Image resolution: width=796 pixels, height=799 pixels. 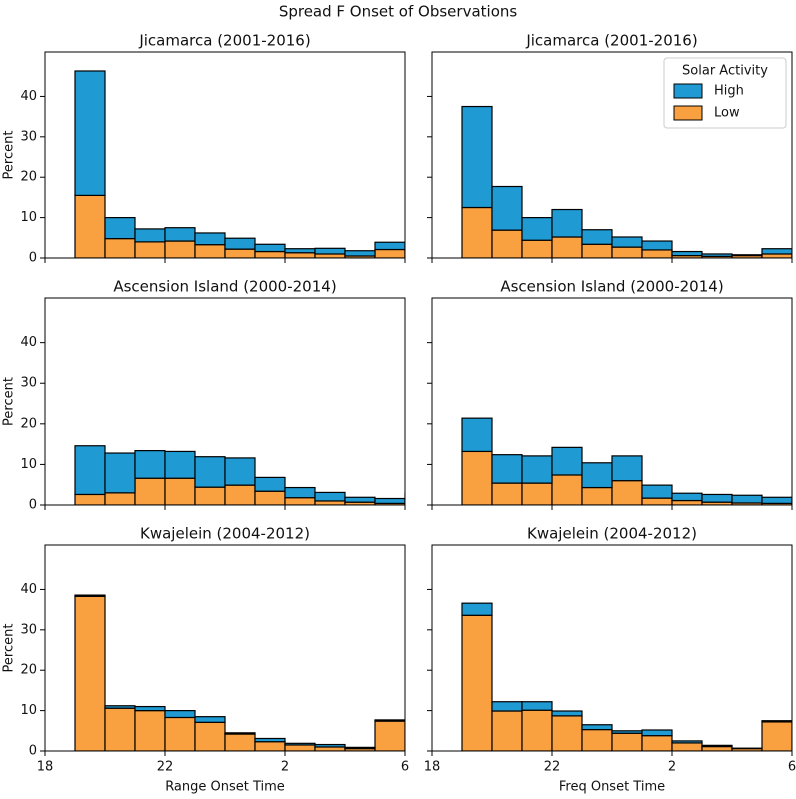 I want to click on x-tick-label: 6, so click(x=405, y=767).